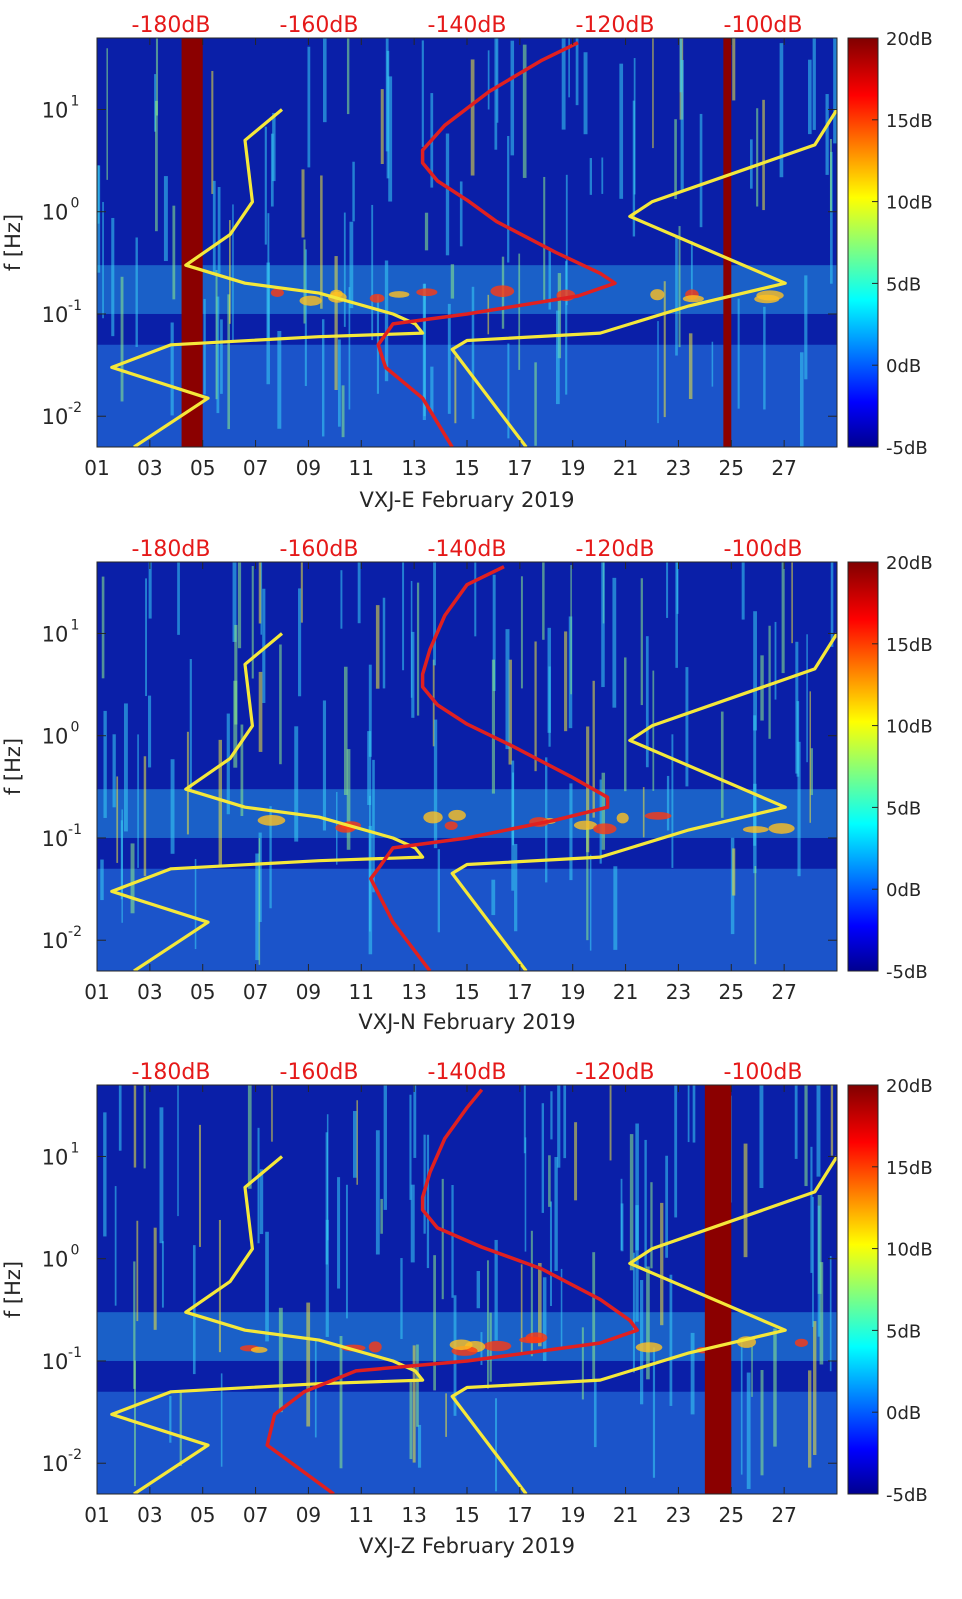 This screenshot has height=1599, width=962. What do you see at coordinates (319, 25) in the screenshot?
I see `psd-top-tick-label: -160dB` at bounding box center [319, 25].